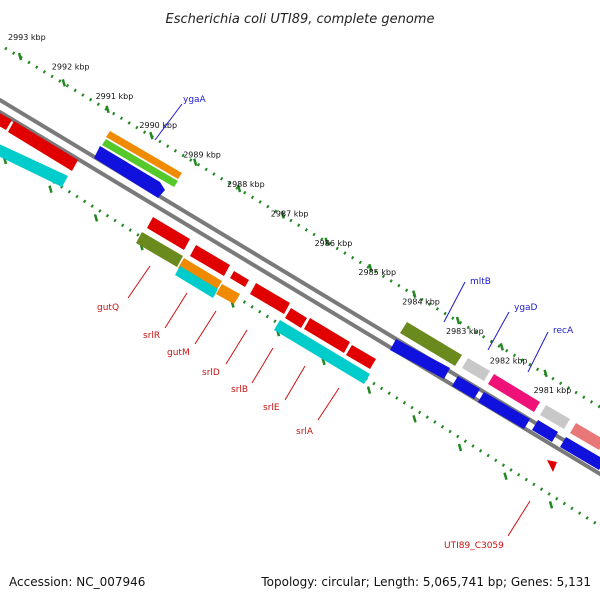 This screenshot has height=600, width=600. Describe the element at coordinates (115, 96) in the screenshot. I see `tick-label: 2991 kbp` at that location.